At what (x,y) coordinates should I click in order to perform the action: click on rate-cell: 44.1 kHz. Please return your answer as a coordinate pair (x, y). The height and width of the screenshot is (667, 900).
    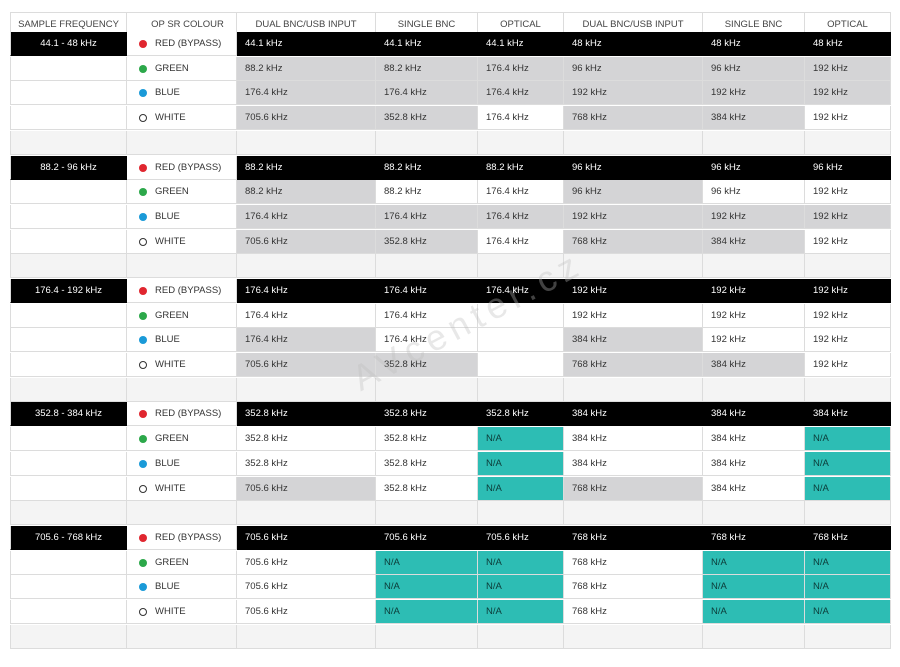
    Looking at the image, I should click on (306, 44).